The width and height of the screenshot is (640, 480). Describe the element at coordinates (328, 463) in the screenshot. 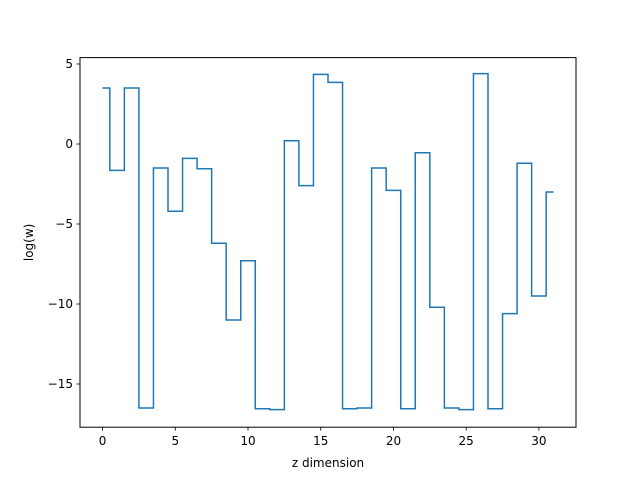

I see `x-axis-label: z dimension` at that location.